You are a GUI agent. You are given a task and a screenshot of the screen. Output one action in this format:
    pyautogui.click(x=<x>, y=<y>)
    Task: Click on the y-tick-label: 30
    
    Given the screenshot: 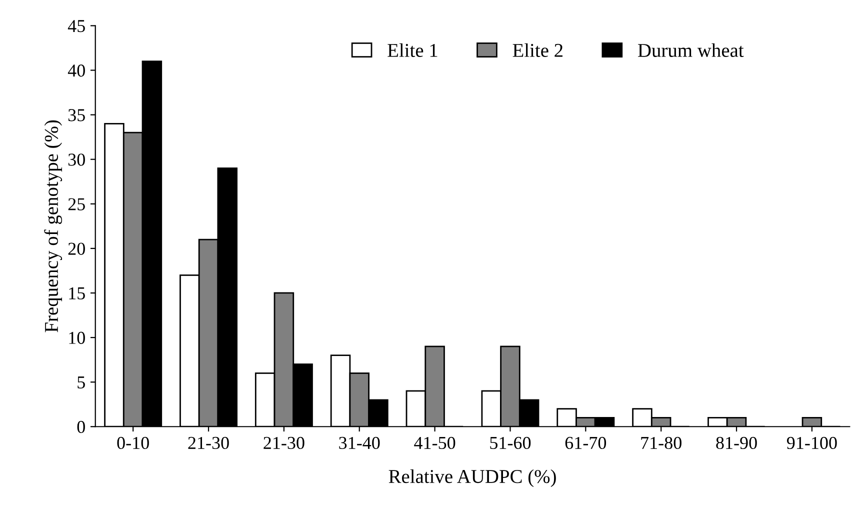 What is the action you would take?
    pyautogui.click(x=76, y=160)
    